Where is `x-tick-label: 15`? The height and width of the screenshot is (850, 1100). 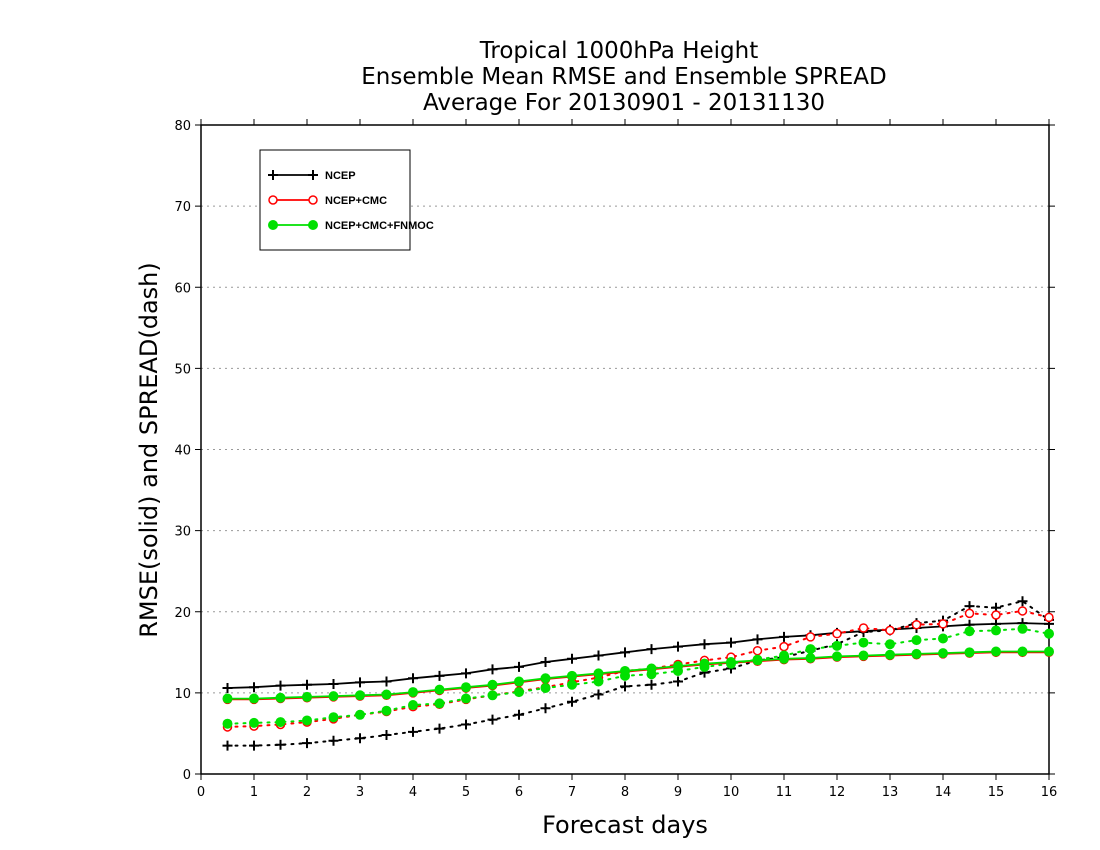 x-tick-label: 15 is located at coordinates (996, 792).